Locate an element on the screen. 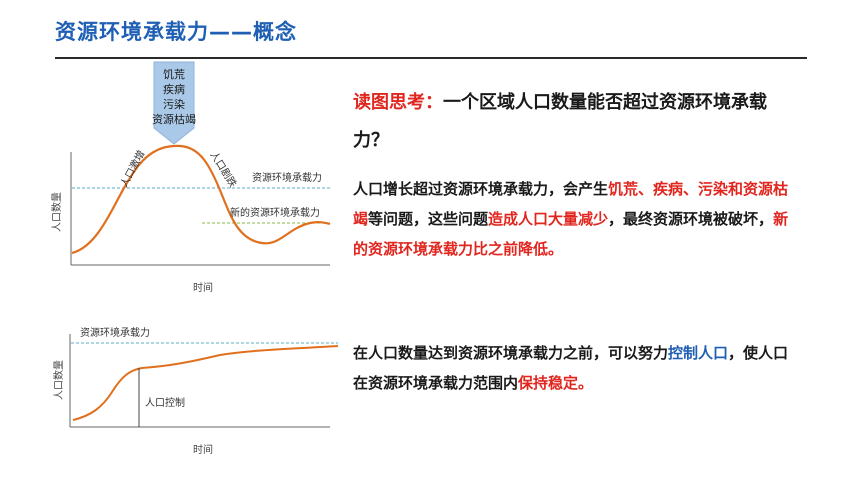 The width and height of the screenshot is (860, 484). para1-conclusion: 新的资源环境承载力比之前降低。 is located at coordinates (571, 234).